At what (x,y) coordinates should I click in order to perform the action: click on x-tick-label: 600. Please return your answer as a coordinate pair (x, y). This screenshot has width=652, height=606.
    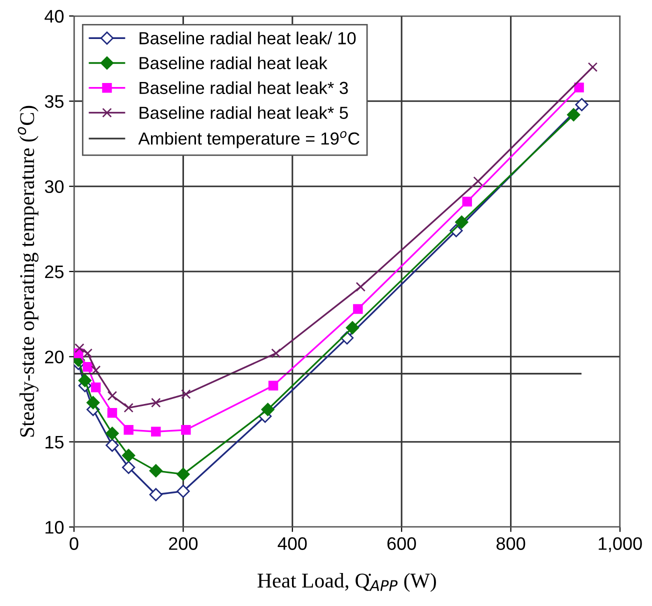
    Looking at the image, I should click on (401, 543).